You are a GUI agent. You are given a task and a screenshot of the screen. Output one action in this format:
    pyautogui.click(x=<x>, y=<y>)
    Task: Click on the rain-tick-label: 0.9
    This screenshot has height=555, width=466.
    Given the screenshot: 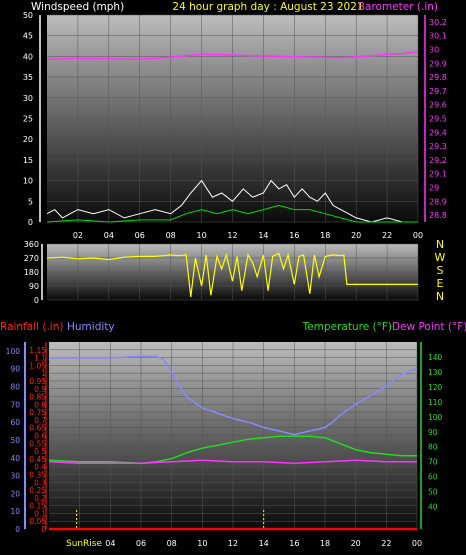 What is the action you would take?
    pyautogui.click(x=40, y=389)
    